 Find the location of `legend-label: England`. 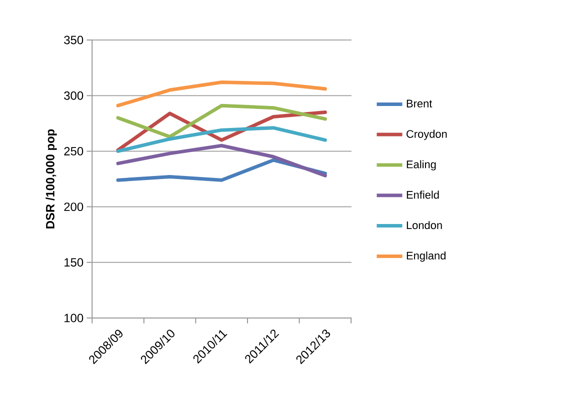

legend-label: England is located at coordinates (426, 256).